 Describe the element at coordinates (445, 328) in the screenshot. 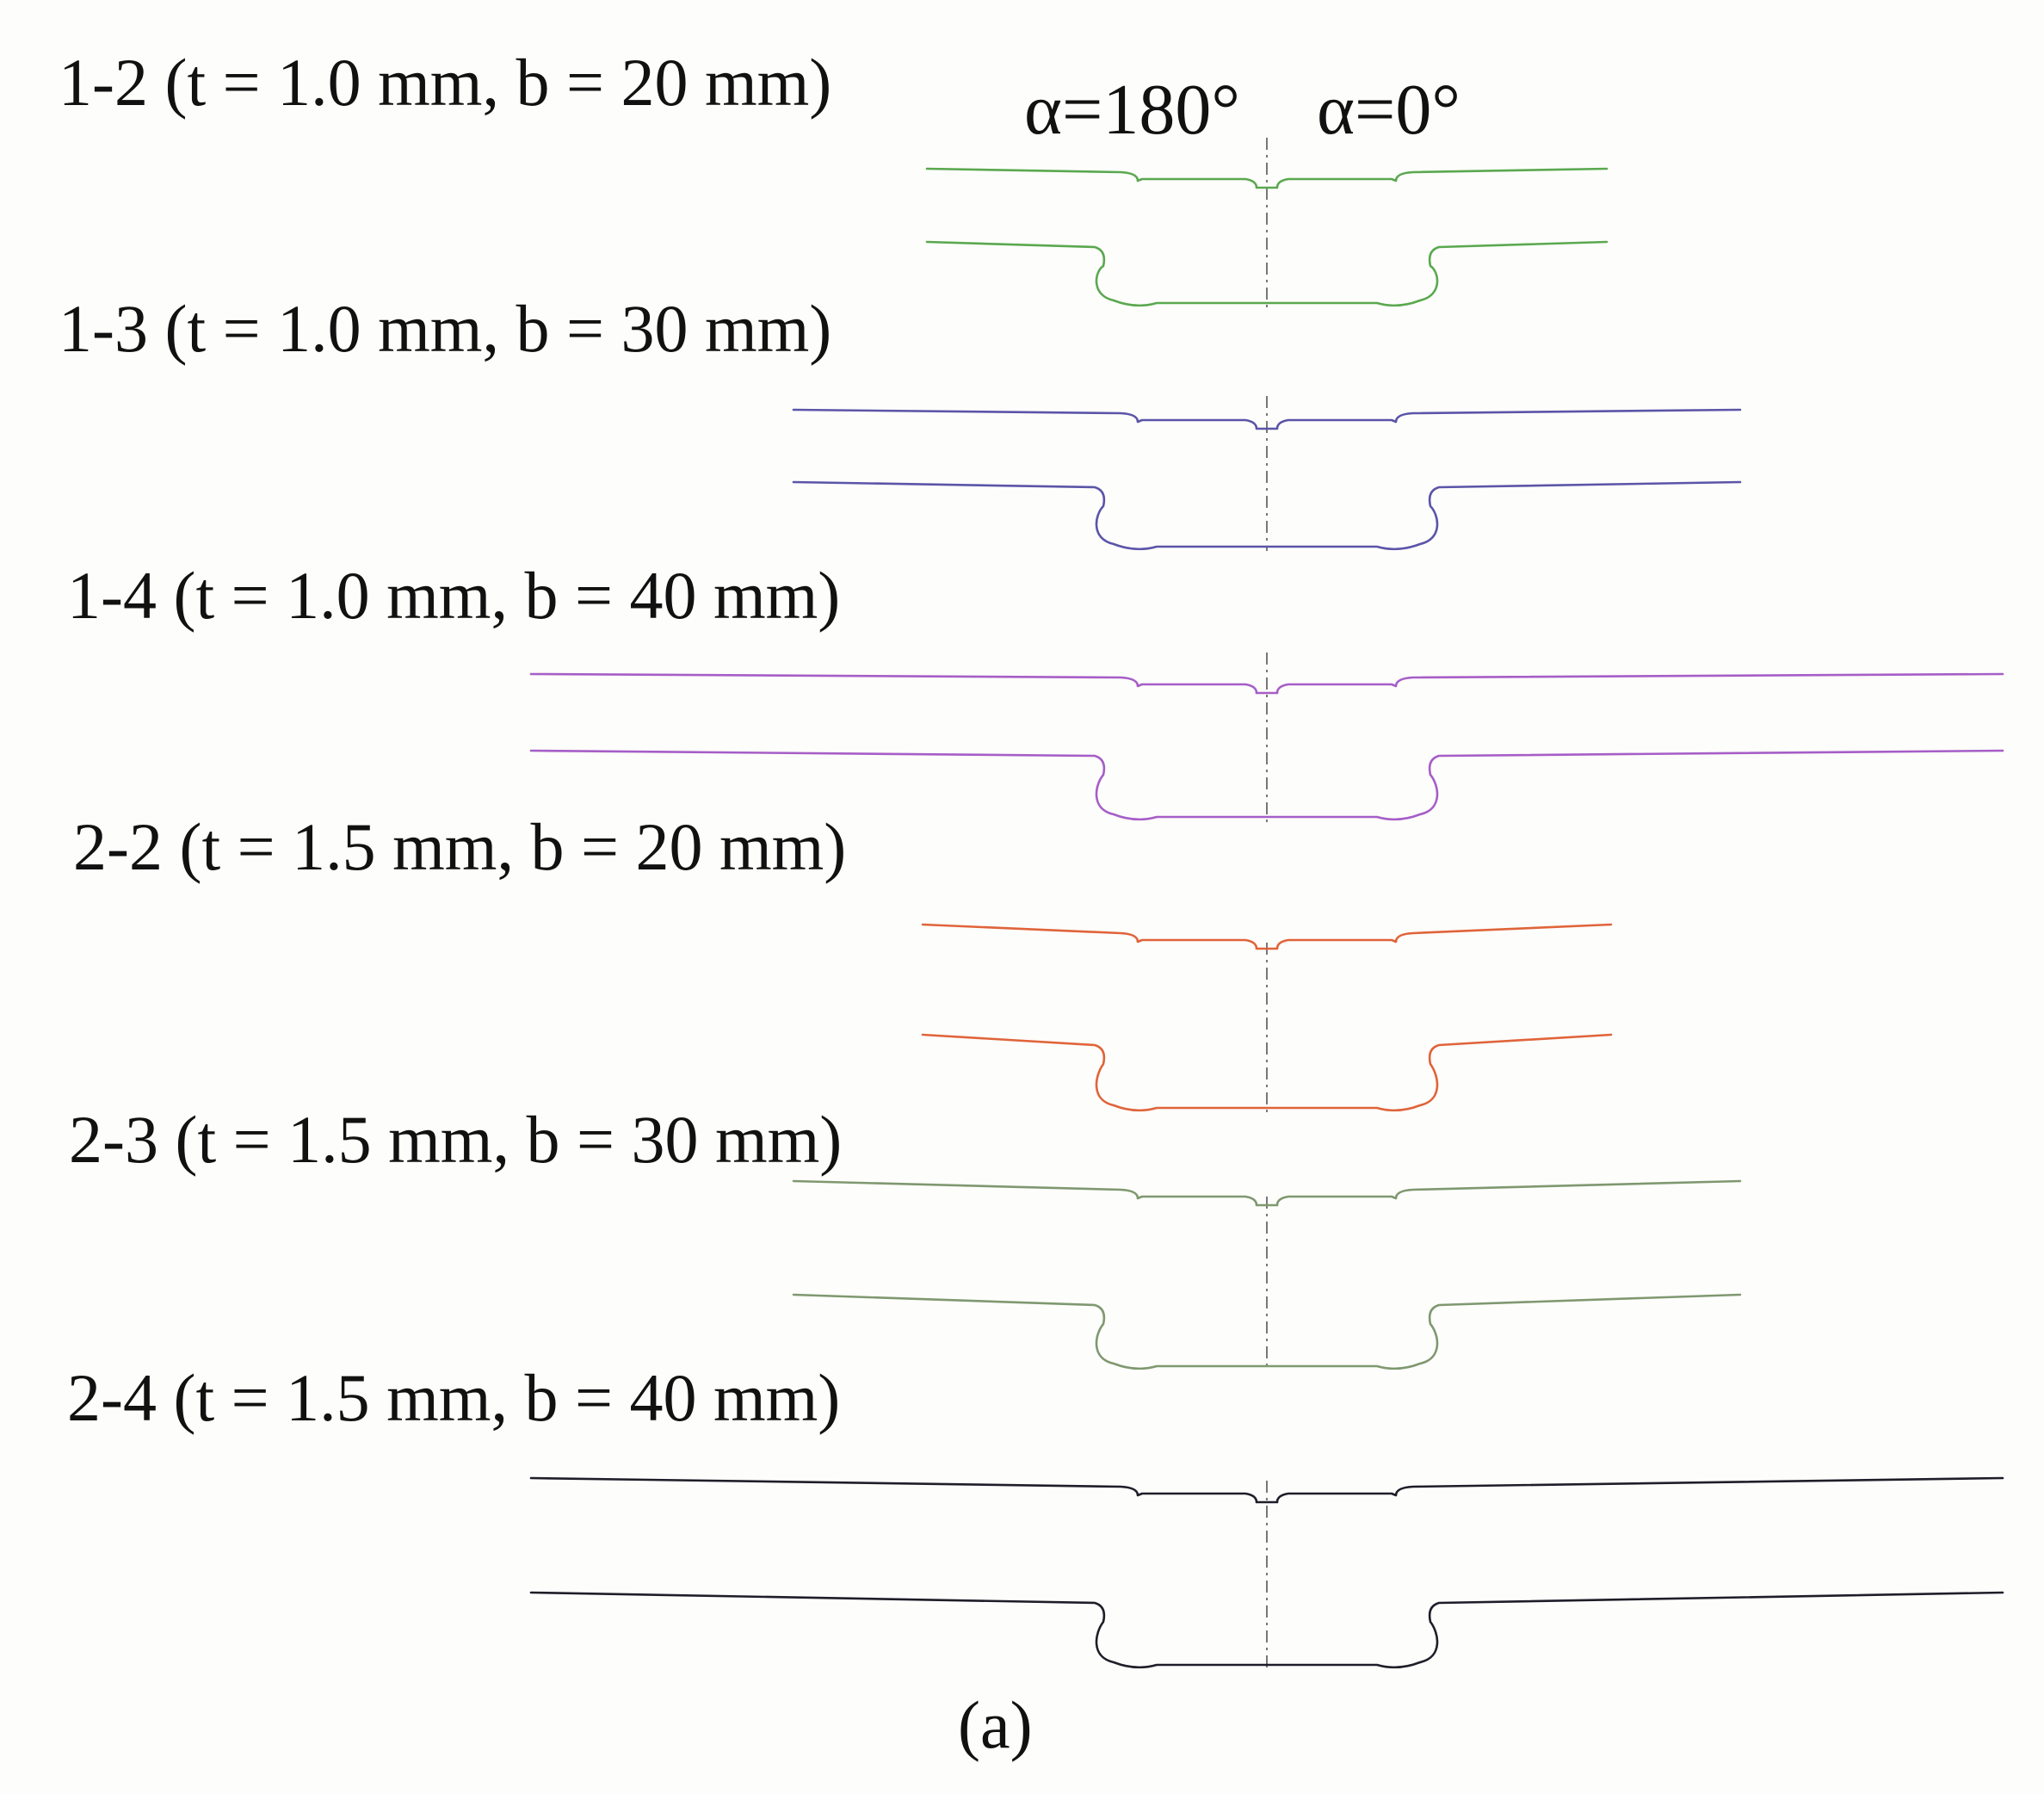

I see `specimen-label-1-3: 1-3 (t = 1.0 mm, b = 30 mm)` at that location.